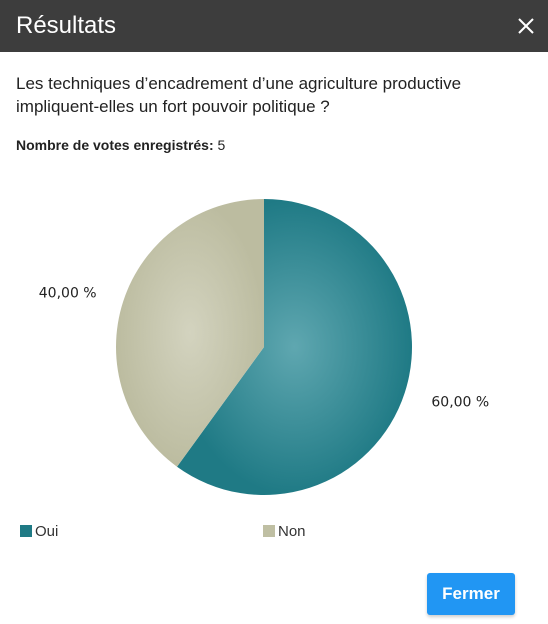 Image resolution: width=548 pixels, height=624 pixels. Describe the element at coordinates (47, 531) in the screenshot. I see `legend-label-oui: Oui` at that location.